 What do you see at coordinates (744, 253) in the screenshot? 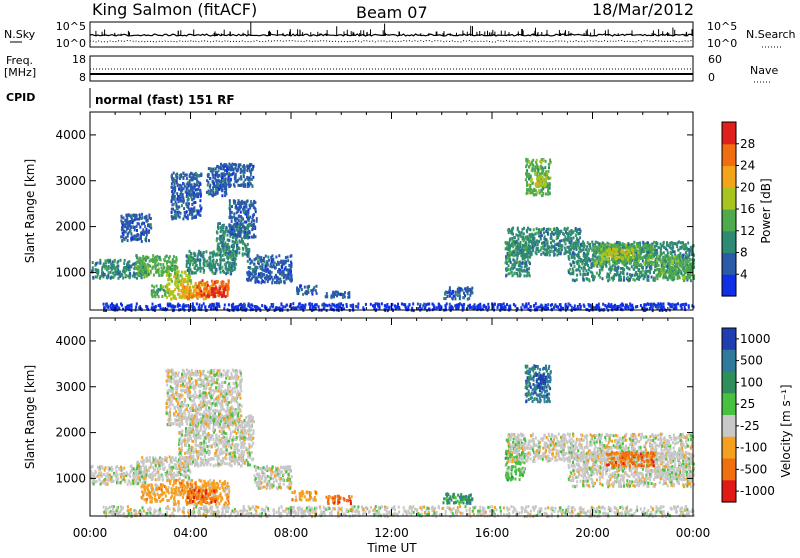
I see `power-cbar-label-1: 8` at bounding box center [744, 253].